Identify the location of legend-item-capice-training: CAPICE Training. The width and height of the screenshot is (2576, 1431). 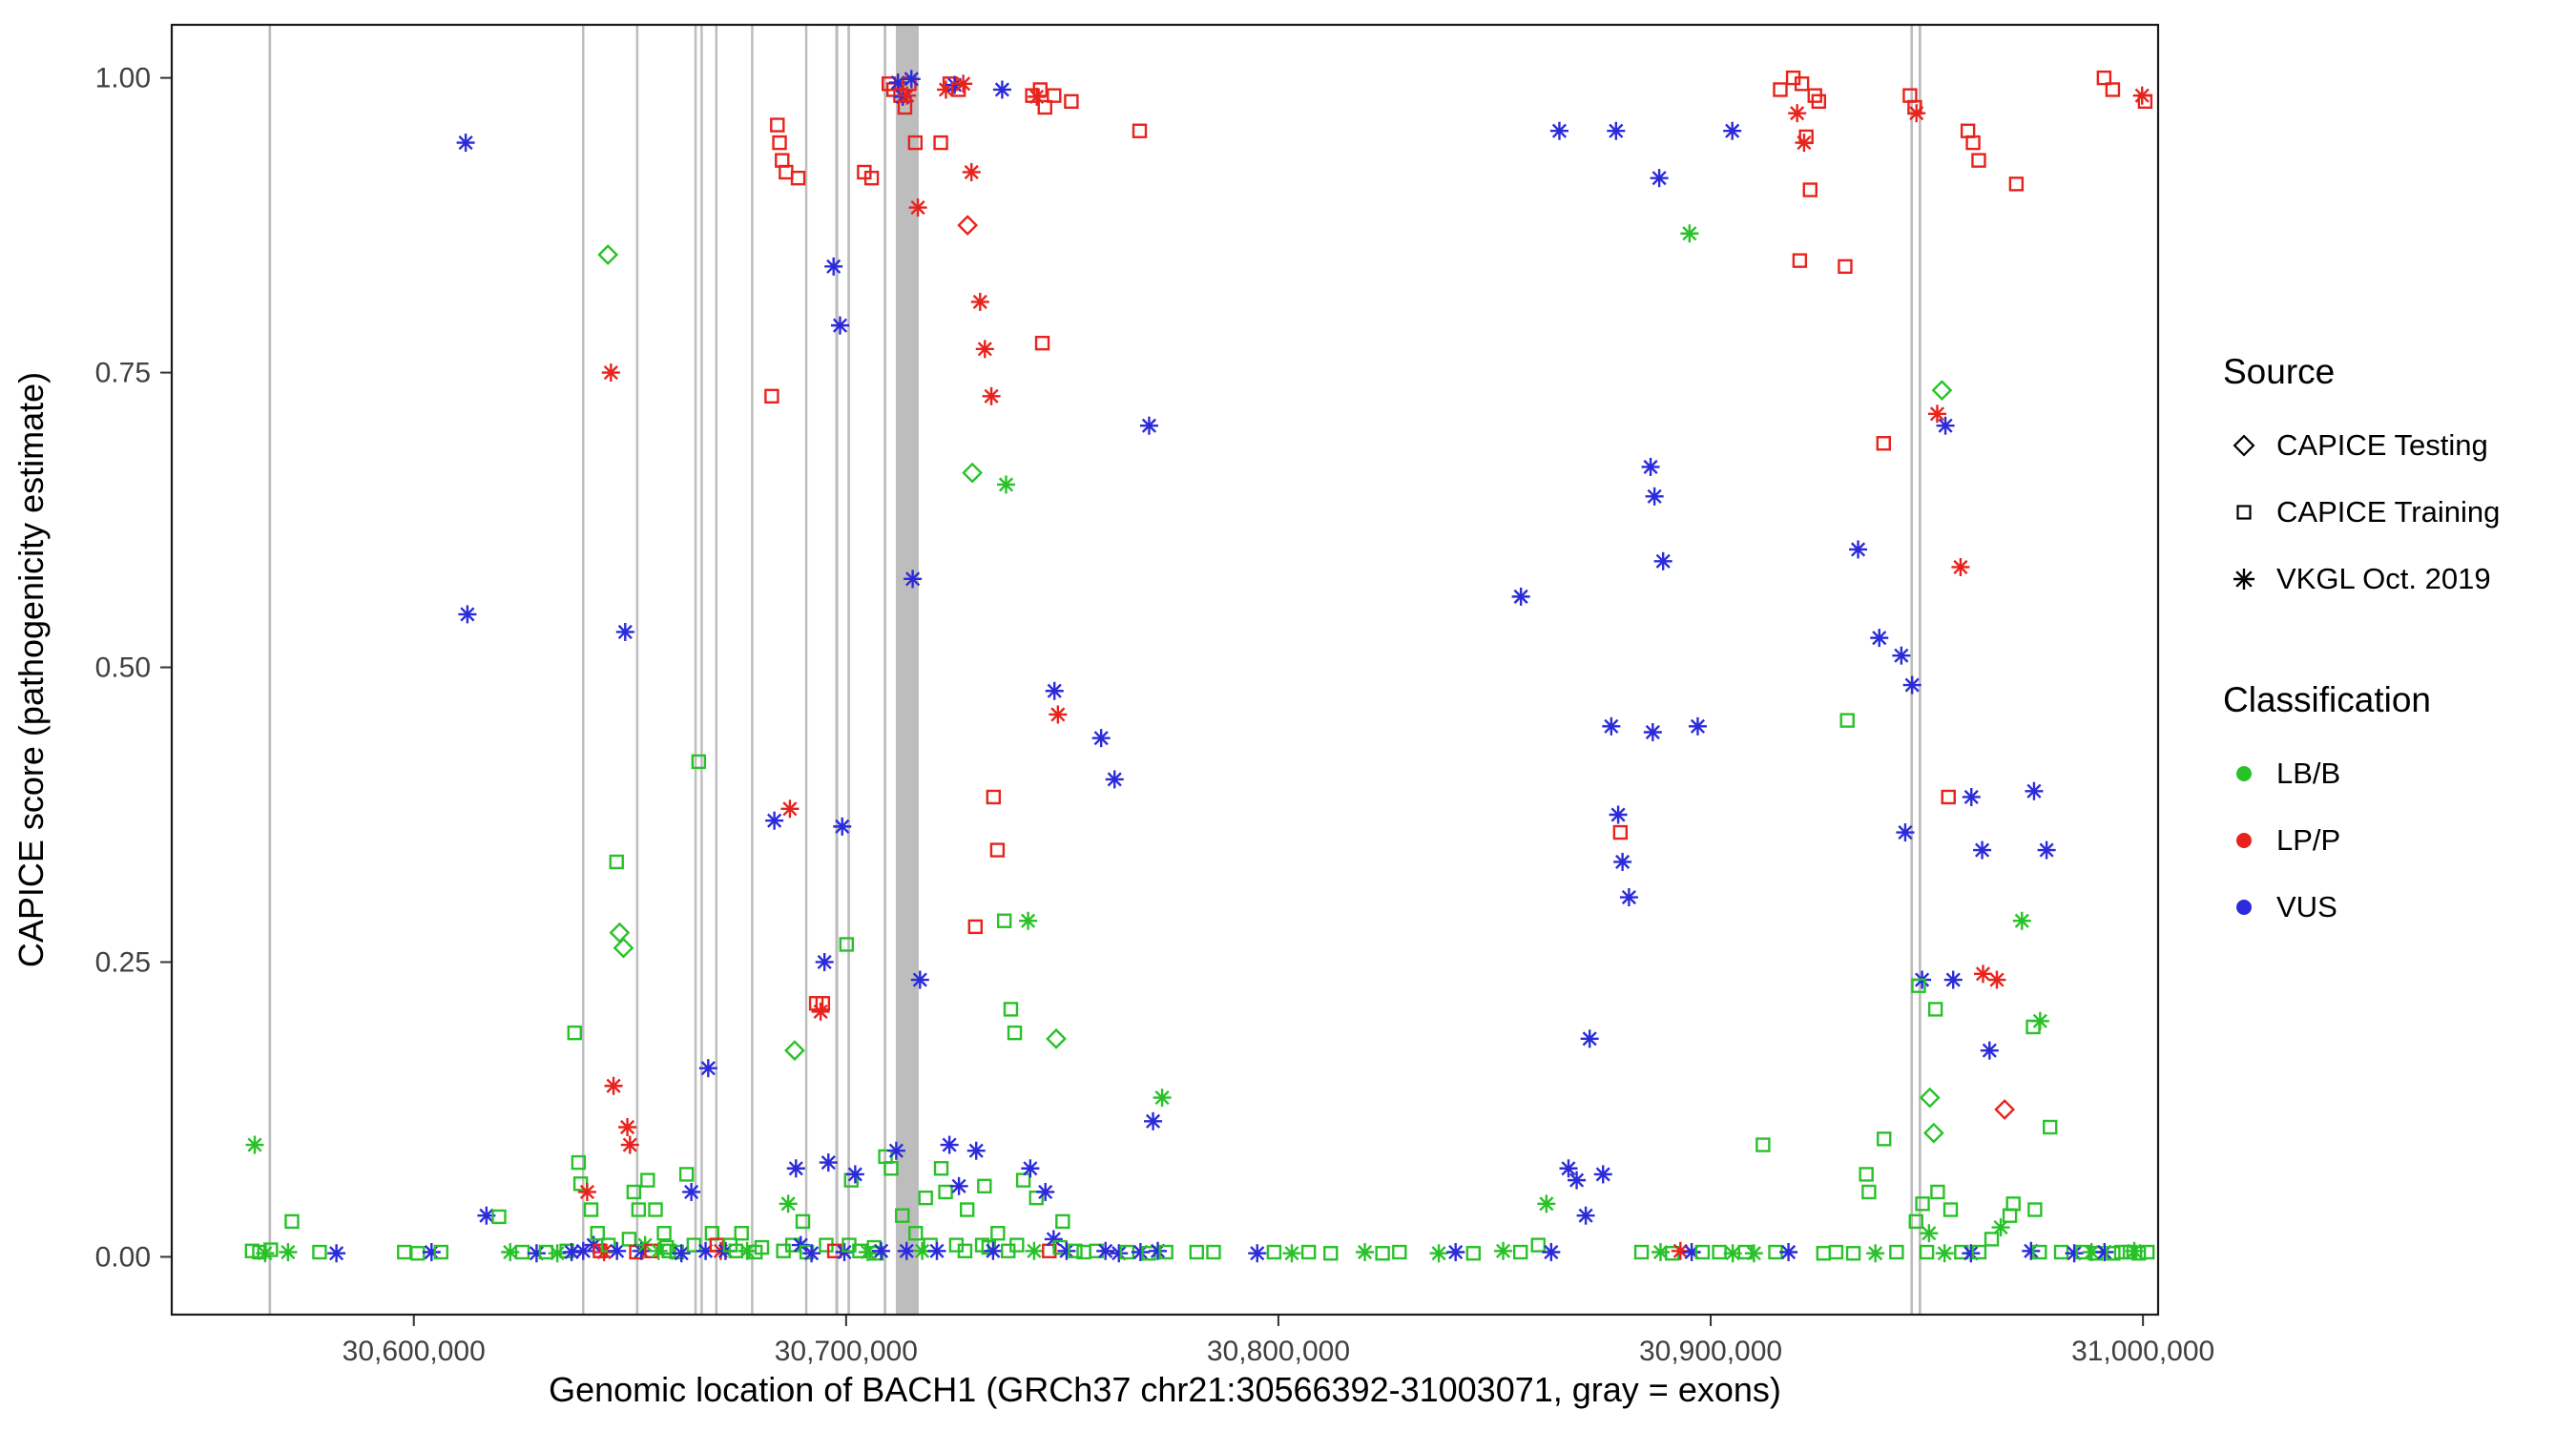
(2361, 513).